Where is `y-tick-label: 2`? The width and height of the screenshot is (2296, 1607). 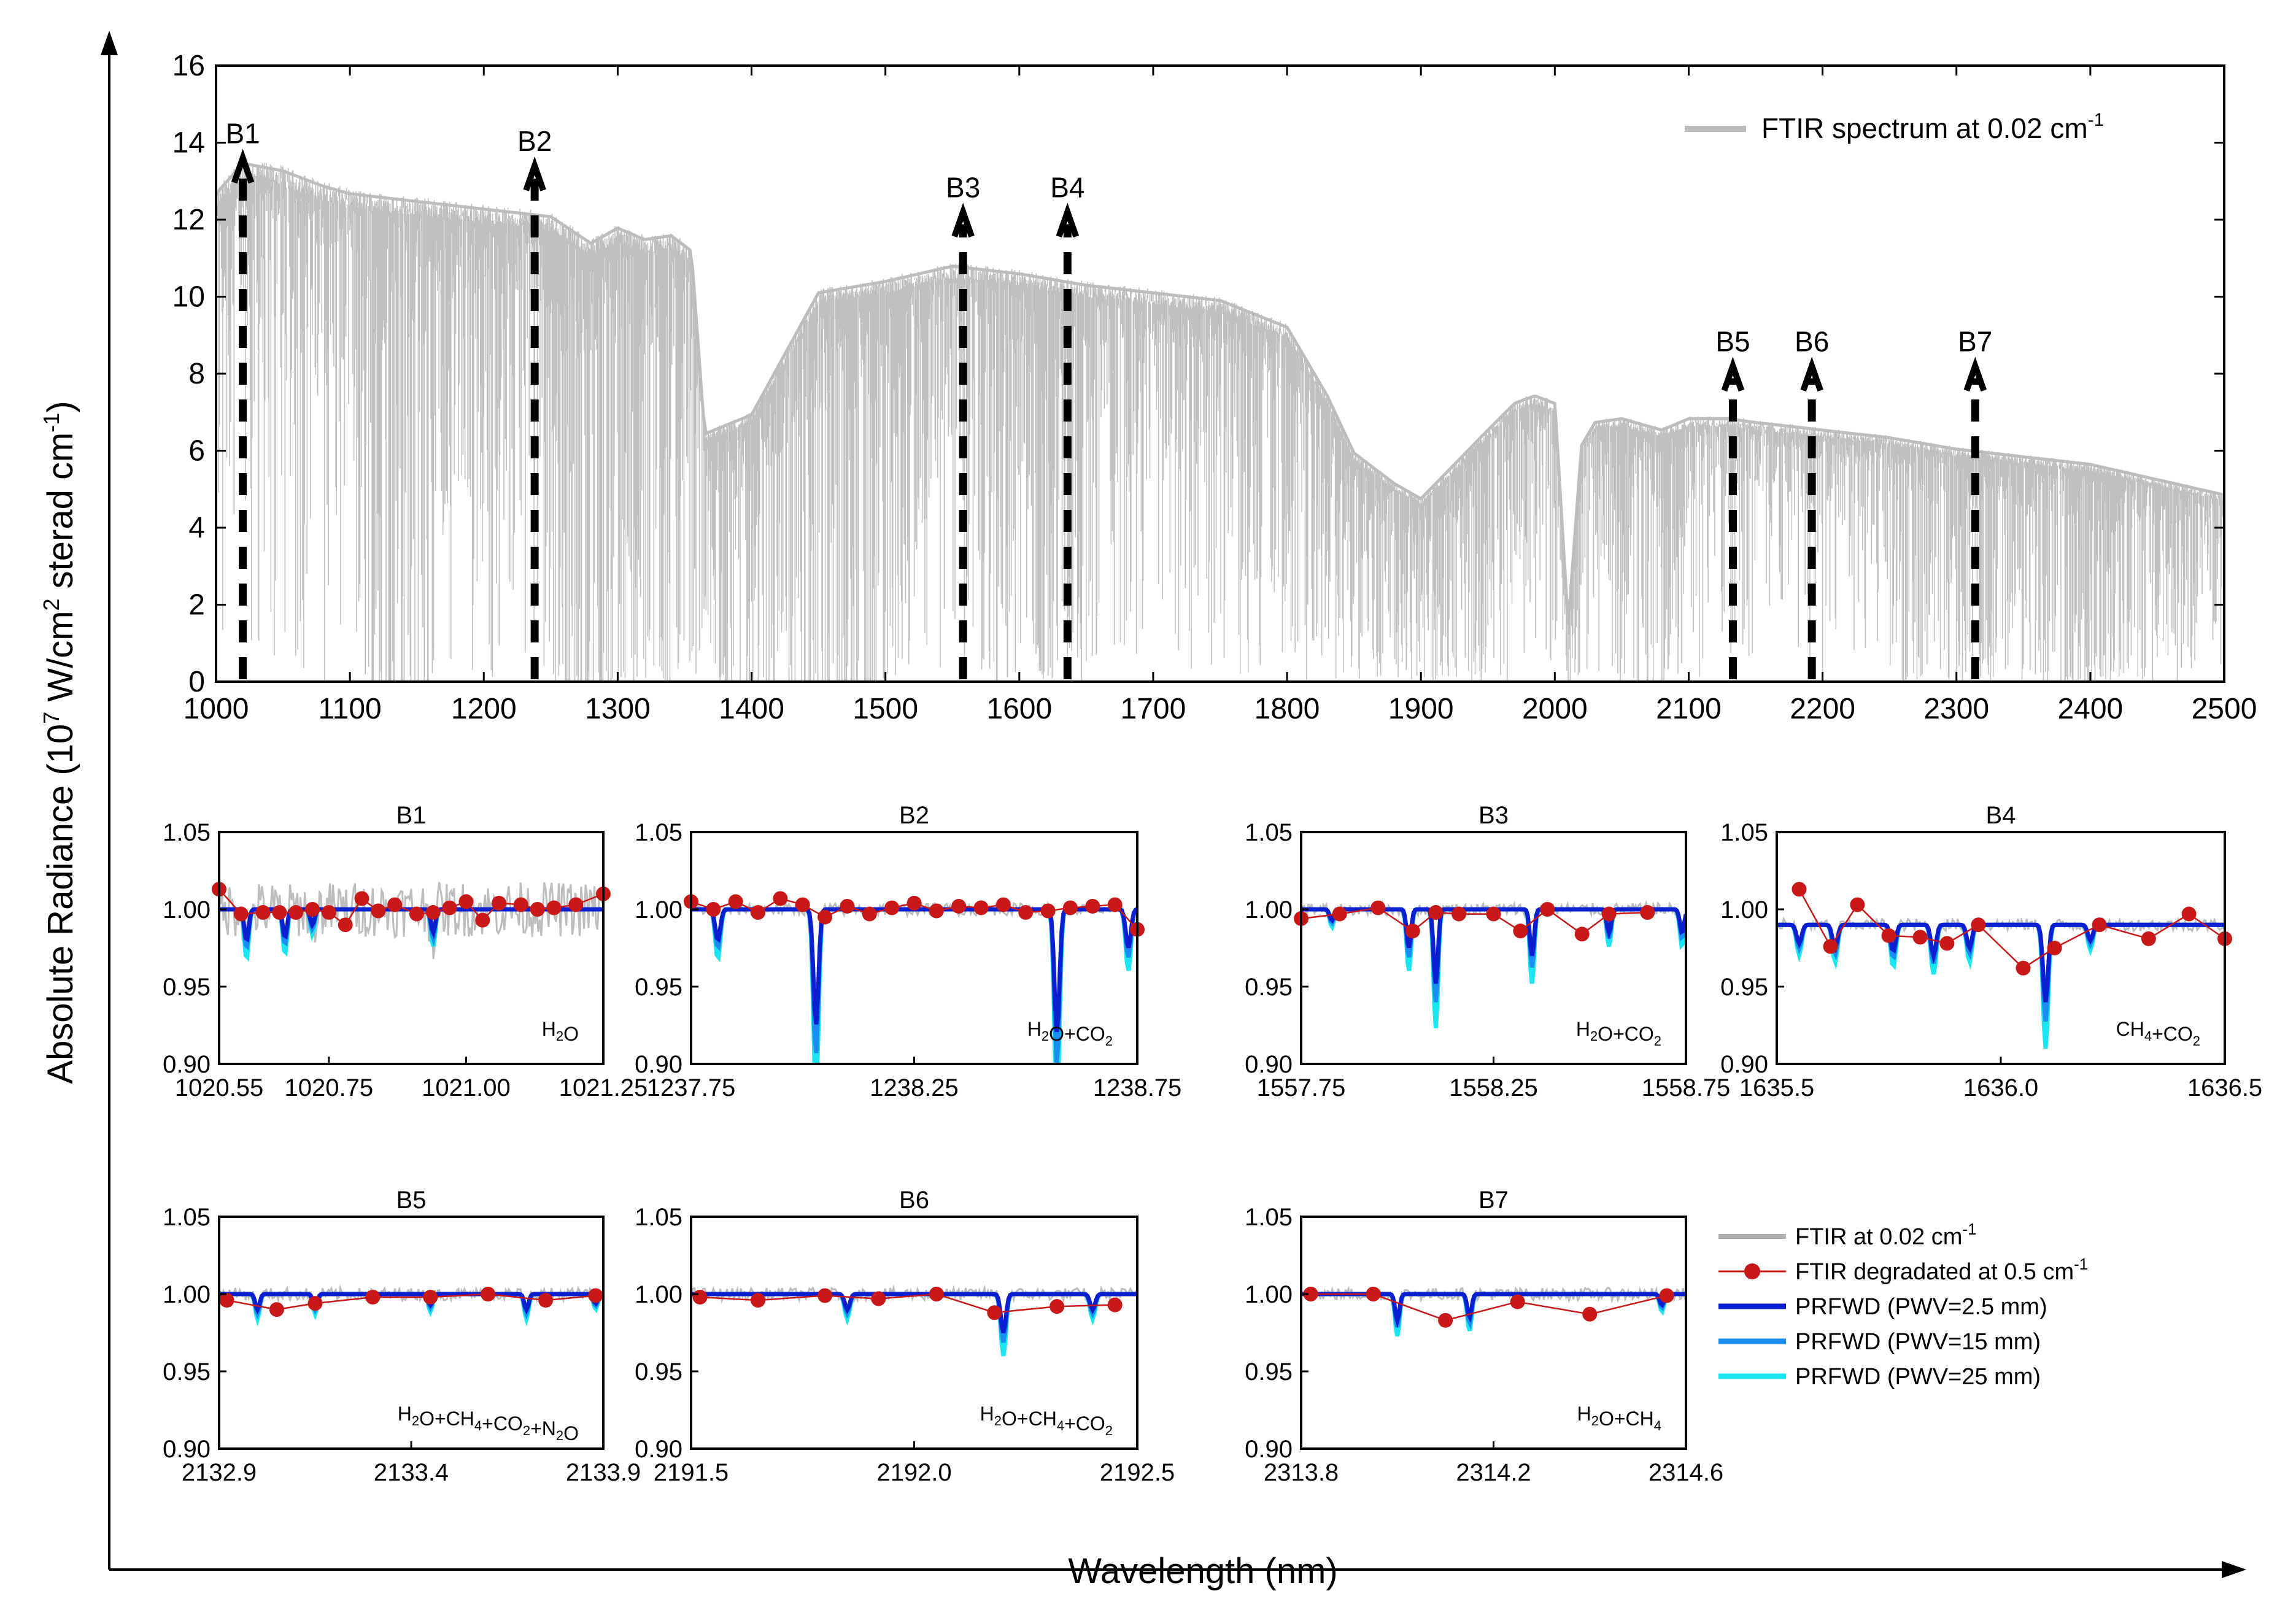
y-tick-label: 2 is located at coordinates (196, 605).